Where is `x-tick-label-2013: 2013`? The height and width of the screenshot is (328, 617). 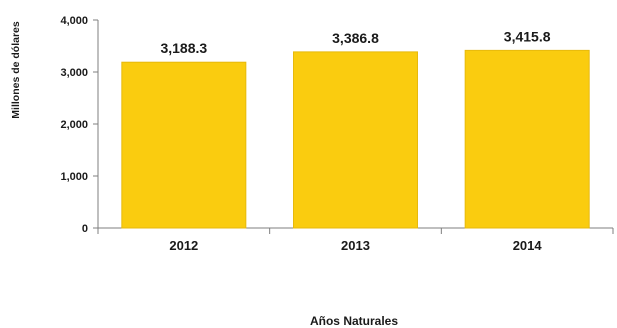
x-tick-label-2013: 2013 is located at coordinates (355, 245).